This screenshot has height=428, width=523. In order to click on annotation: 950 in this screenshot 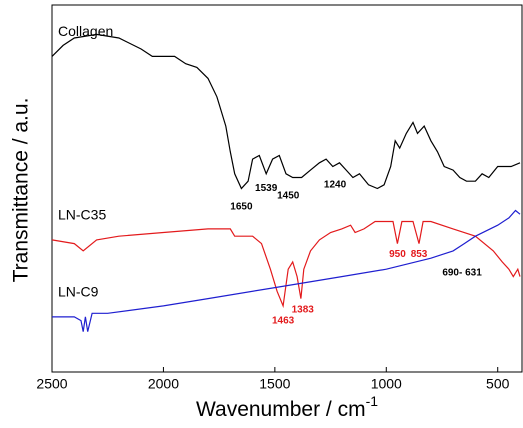, I will do `click(397, 254)`.